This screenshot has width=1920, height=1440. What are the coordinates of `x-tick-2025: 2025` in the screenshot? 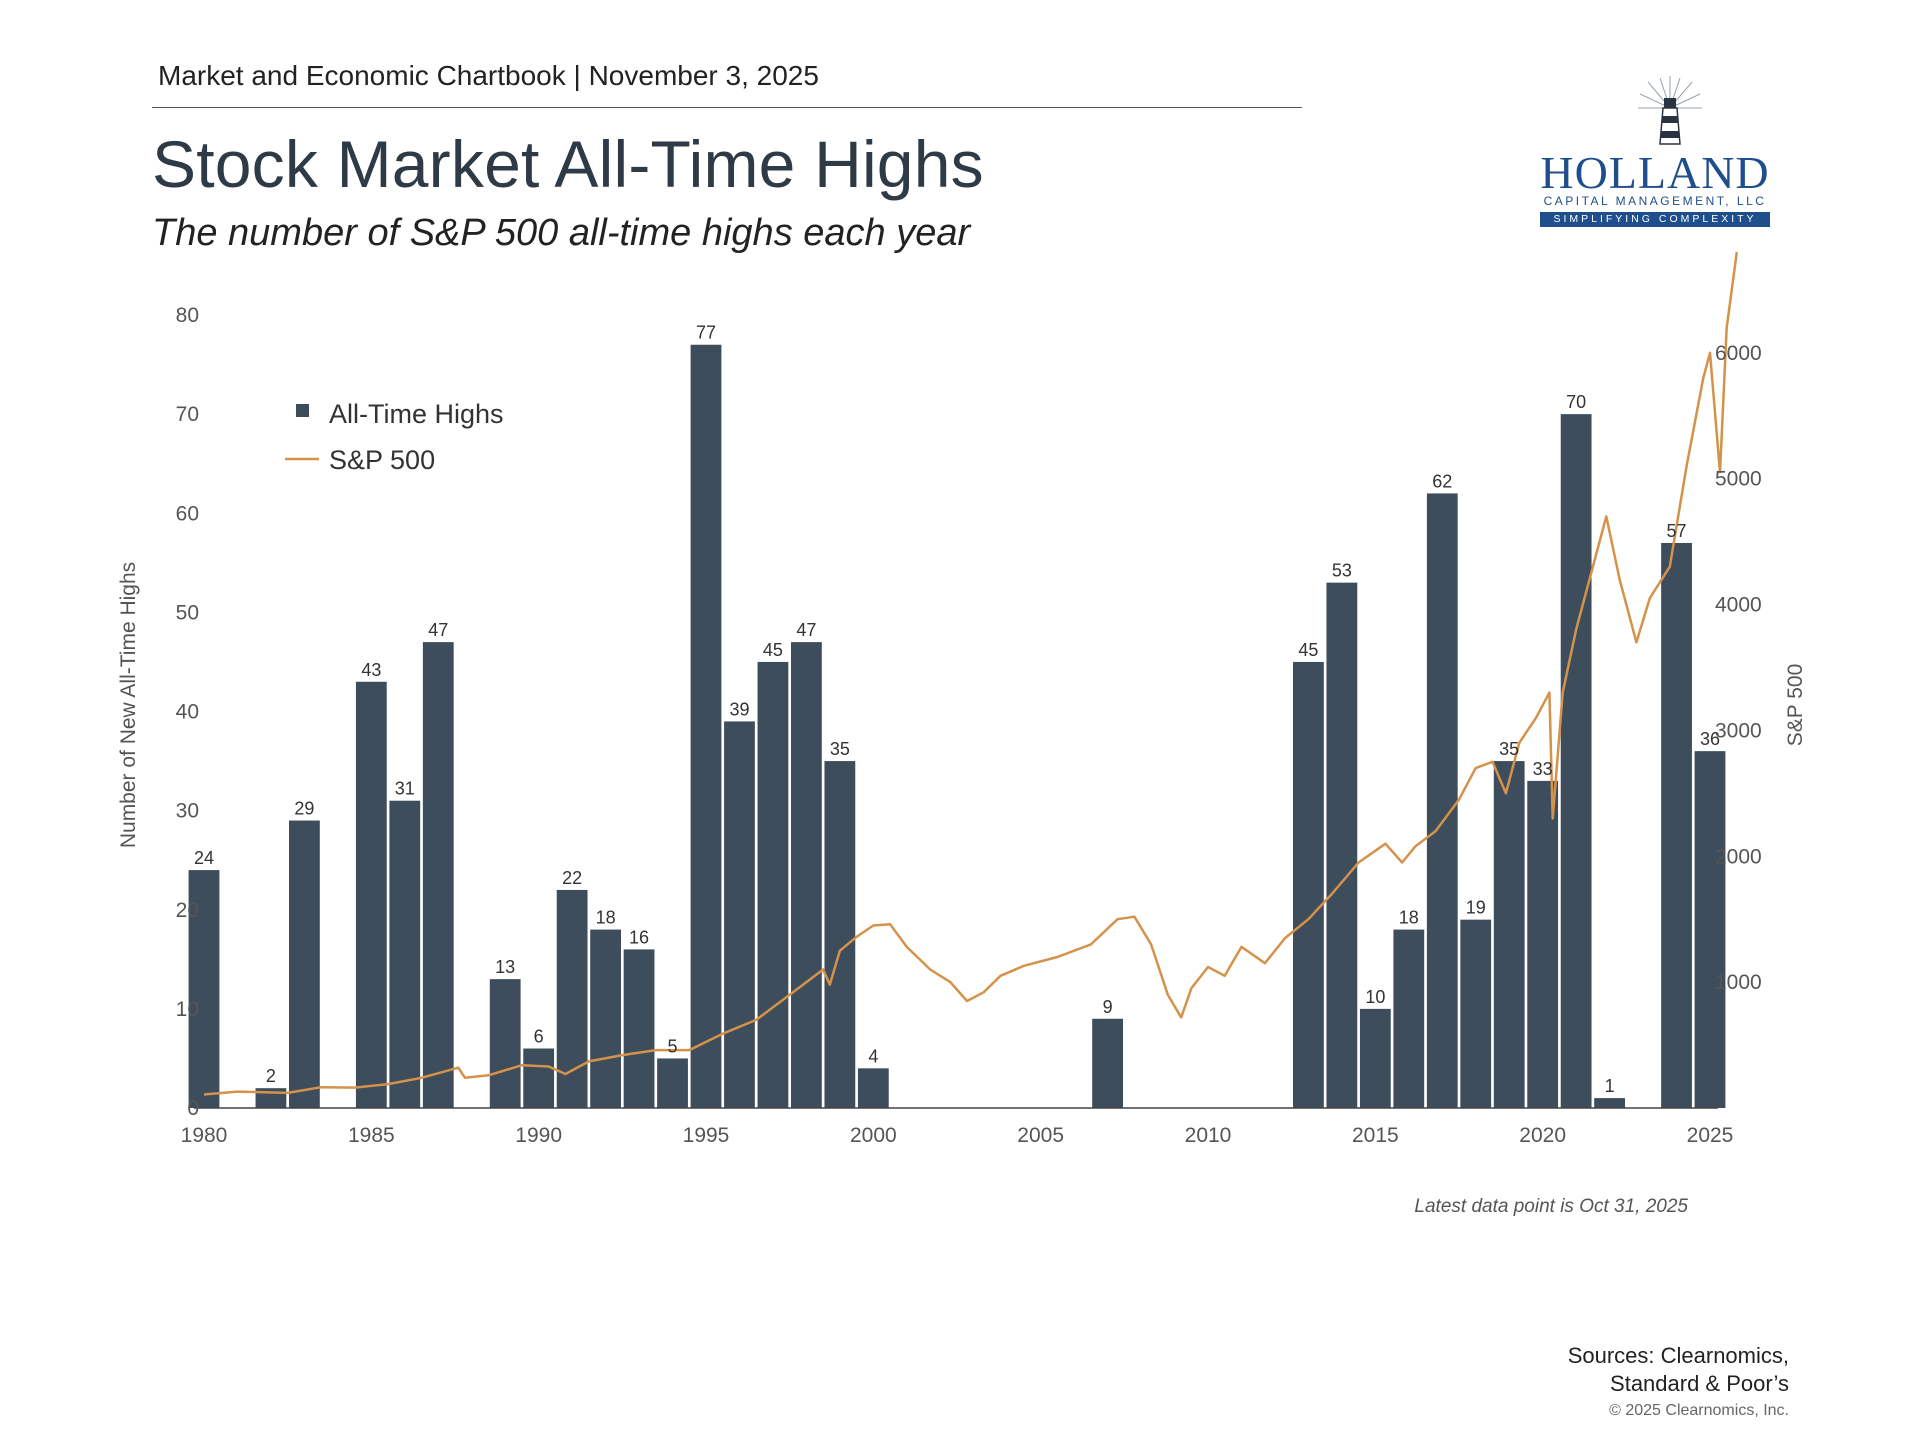 It's located at (1710, 1135).